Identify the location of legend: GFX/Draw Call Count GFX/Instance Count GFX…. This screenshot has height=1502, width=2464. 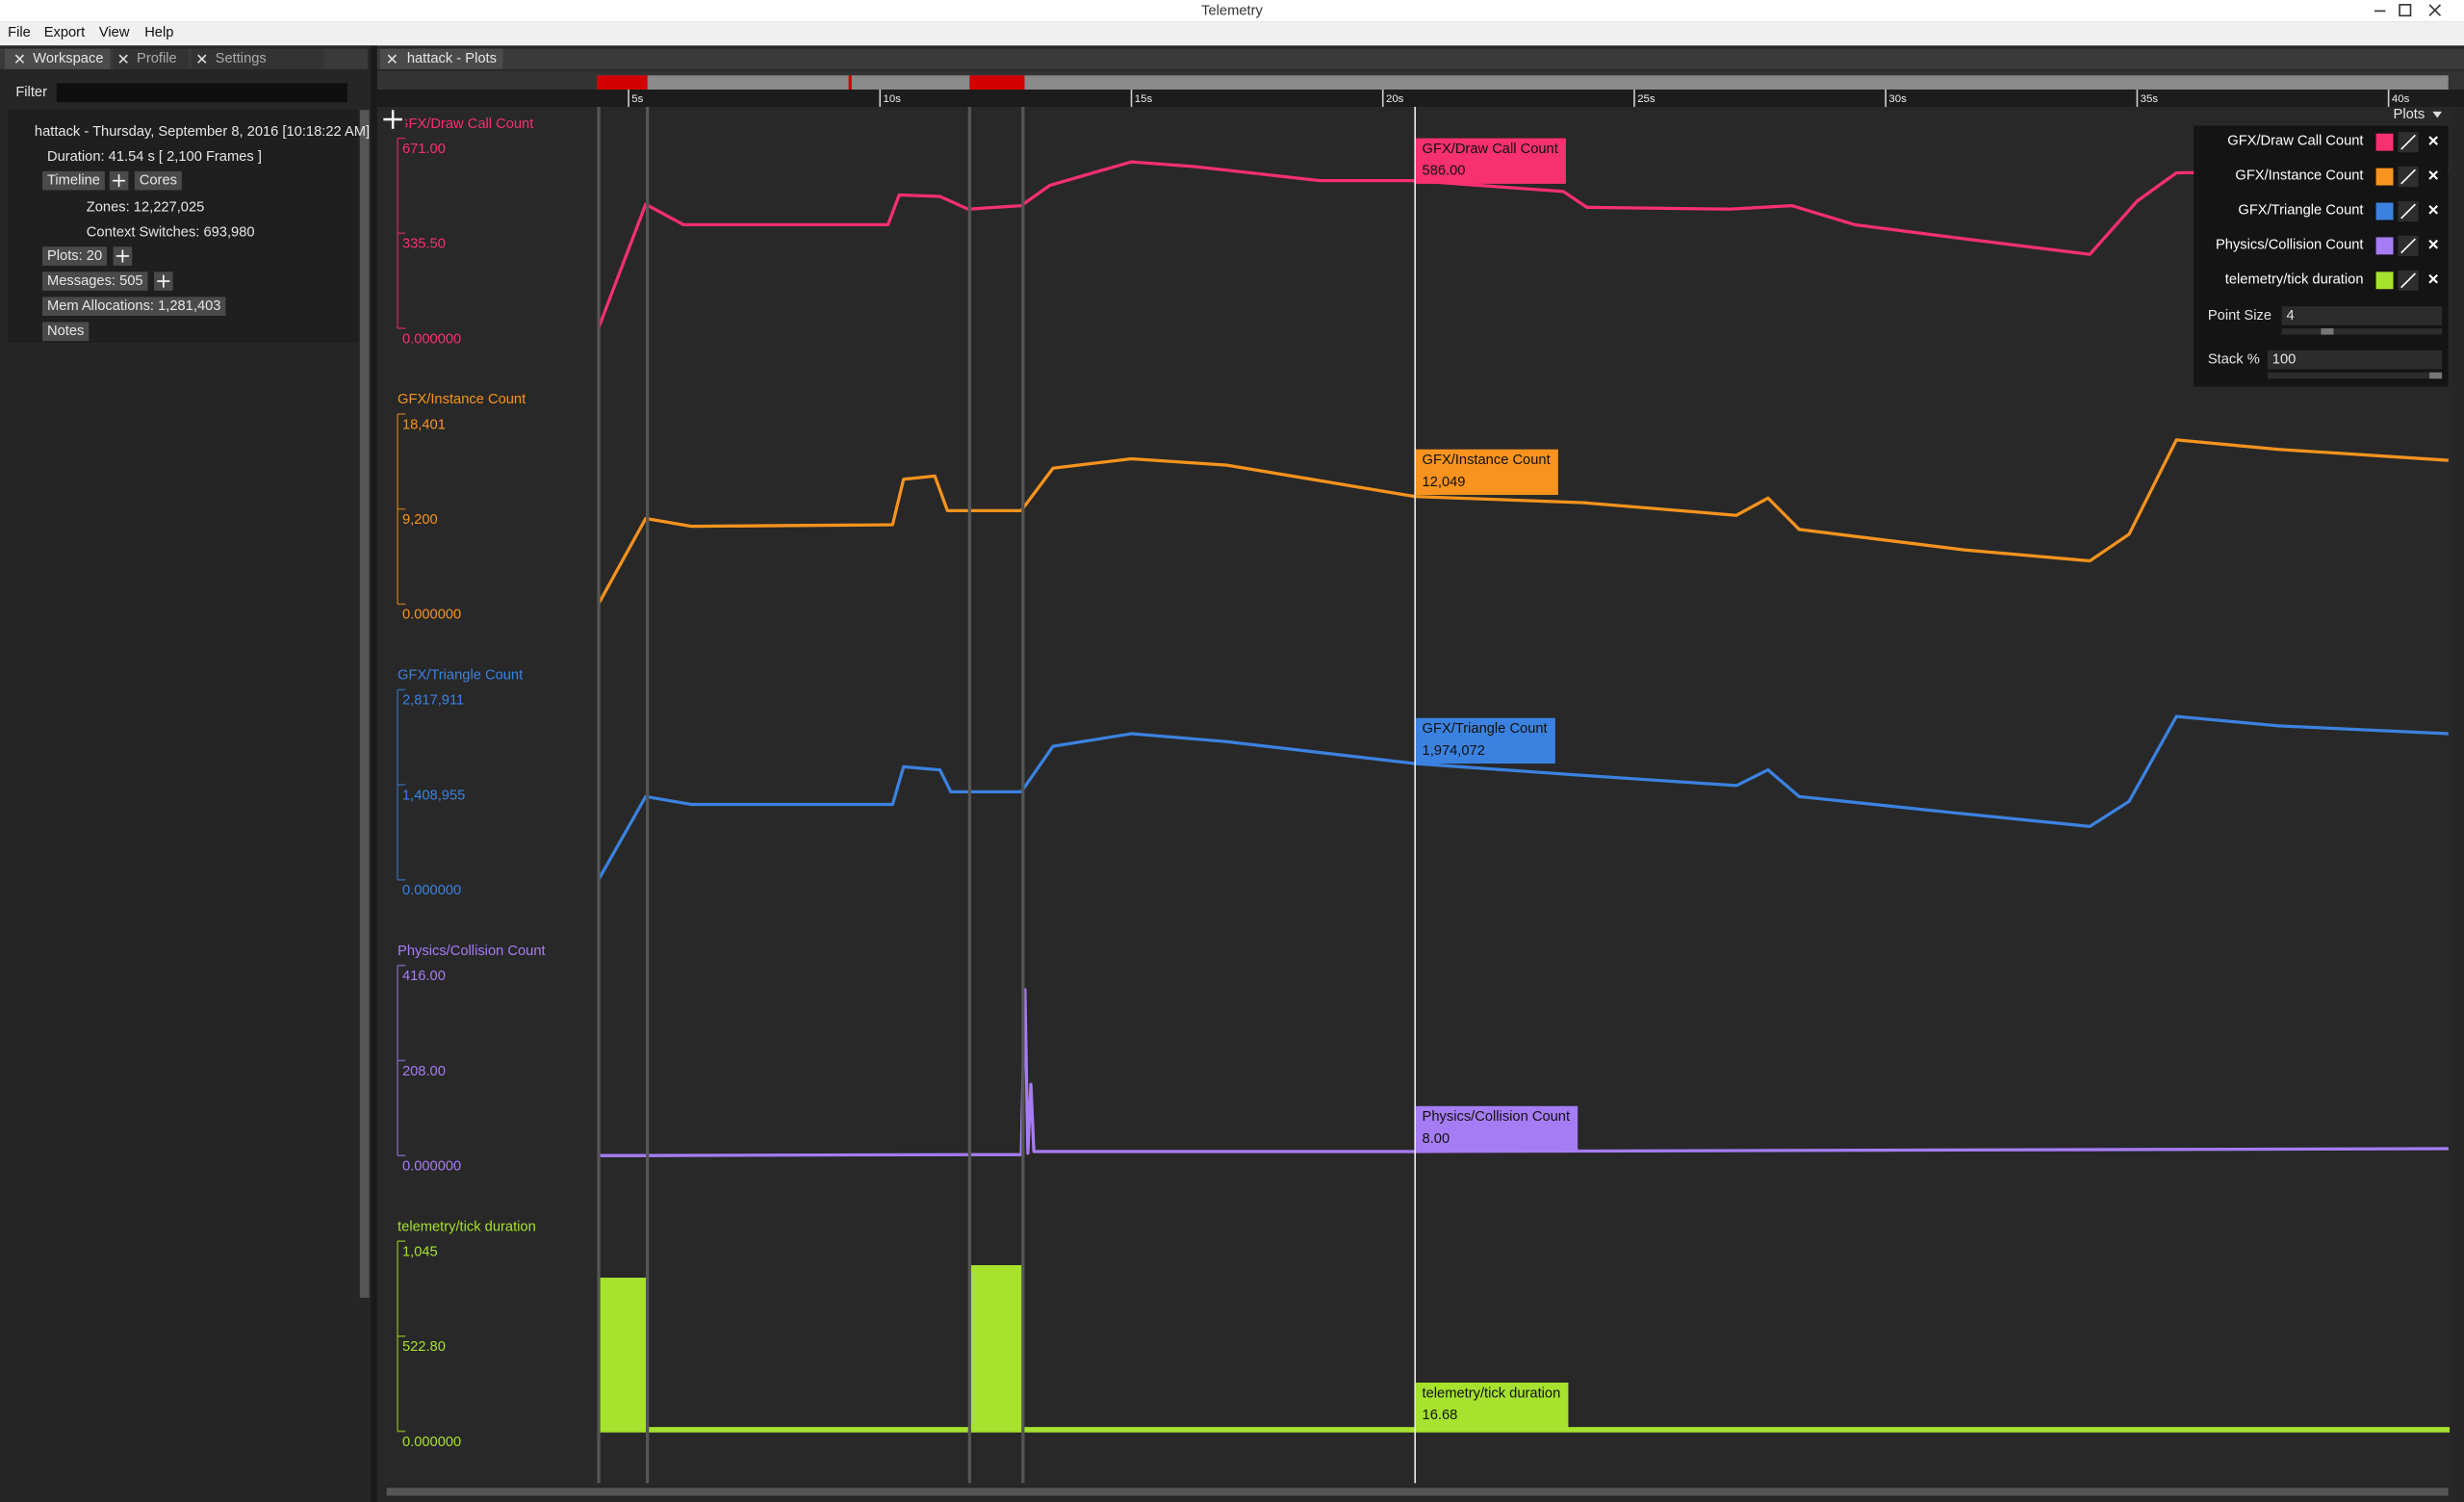
(2327, 211).